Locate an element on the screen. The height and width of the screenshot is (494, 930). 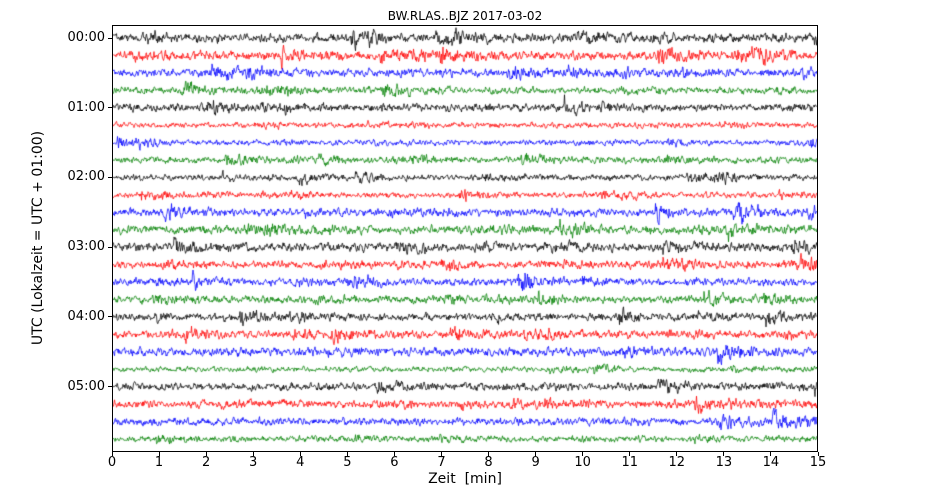
y-tick-label: 05:00 is located at coordinates (86, 386).